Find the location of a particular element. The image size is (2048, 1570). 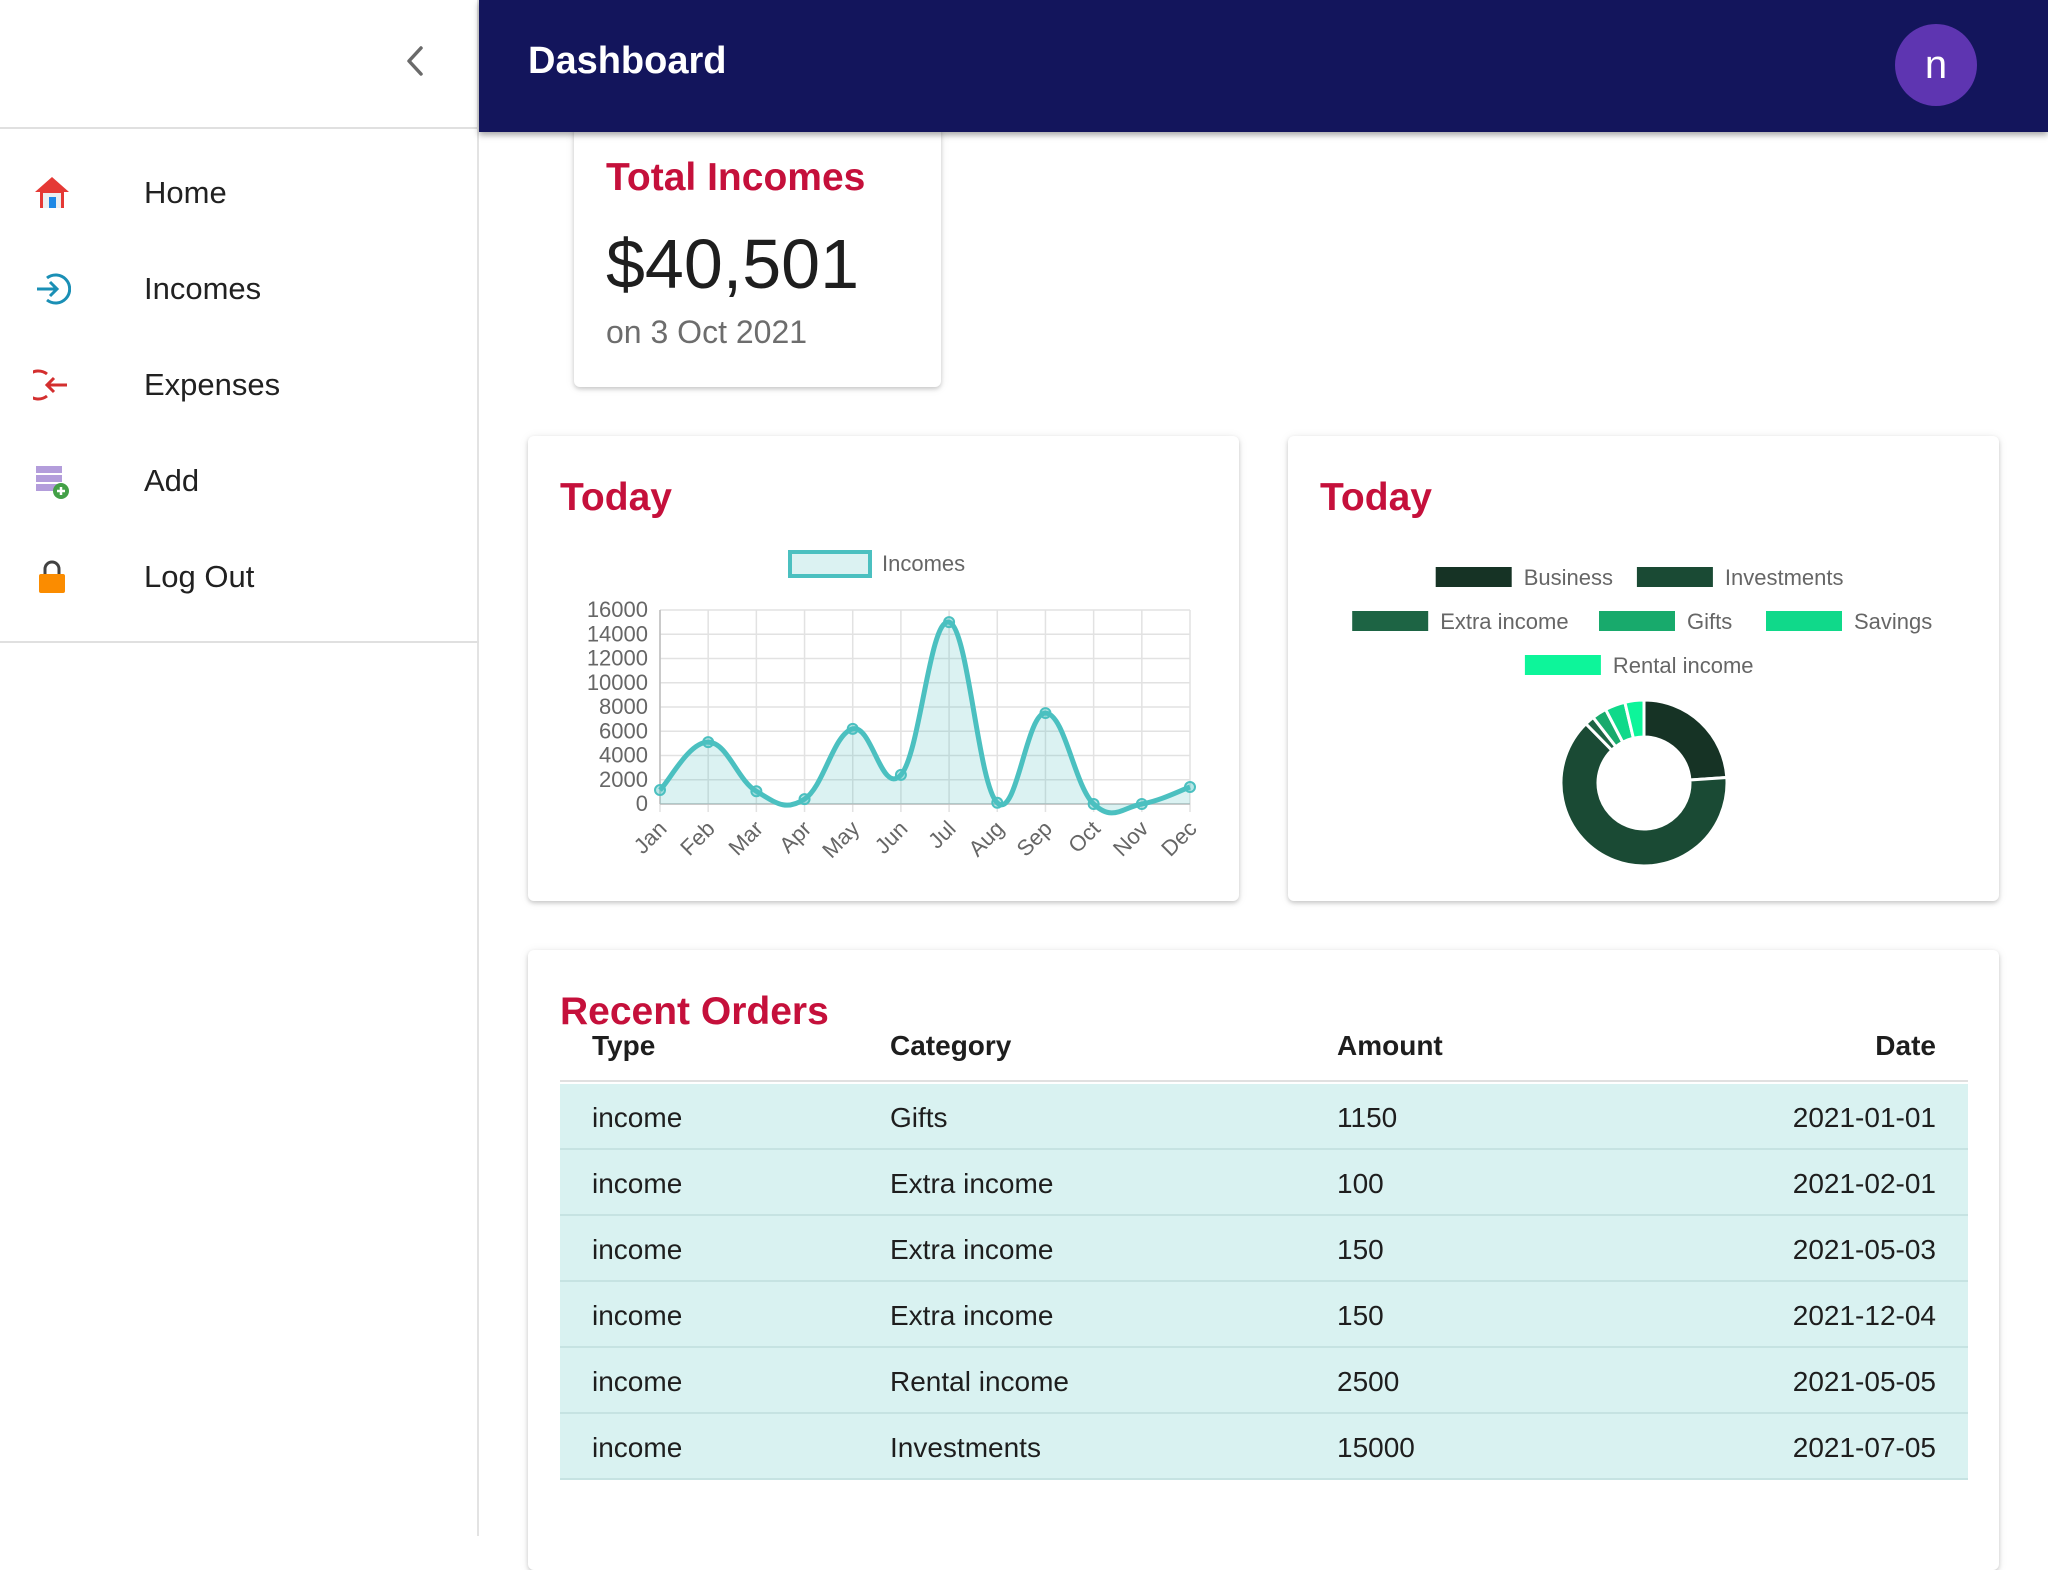

sidebar-item-label: Incomes is located at coordinates (203, 288).